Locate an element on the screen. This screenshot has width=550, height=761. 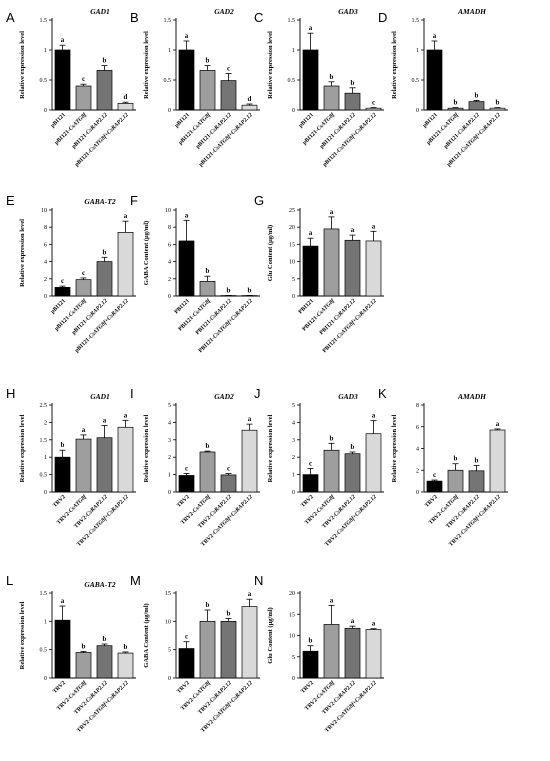
y-tick-label: 10 is located at coordinates (168, 211).